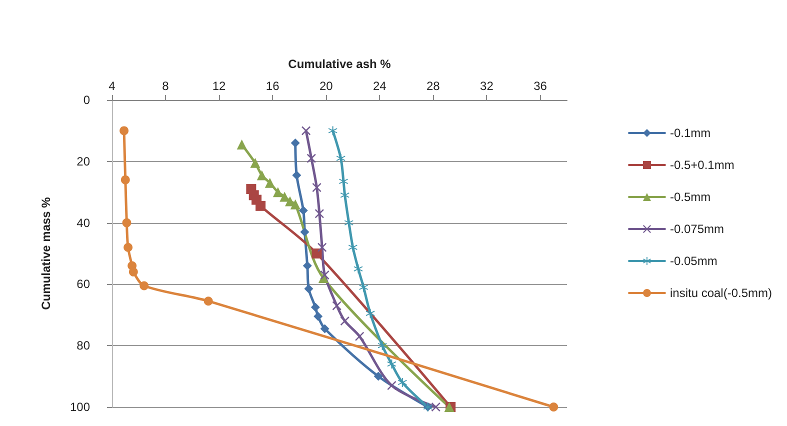 The image size is (787, 426). What do you see at coordinates (379, 86) in the screenshot?
I see `x-tick-label: 24` at bounding box center [379, 86].